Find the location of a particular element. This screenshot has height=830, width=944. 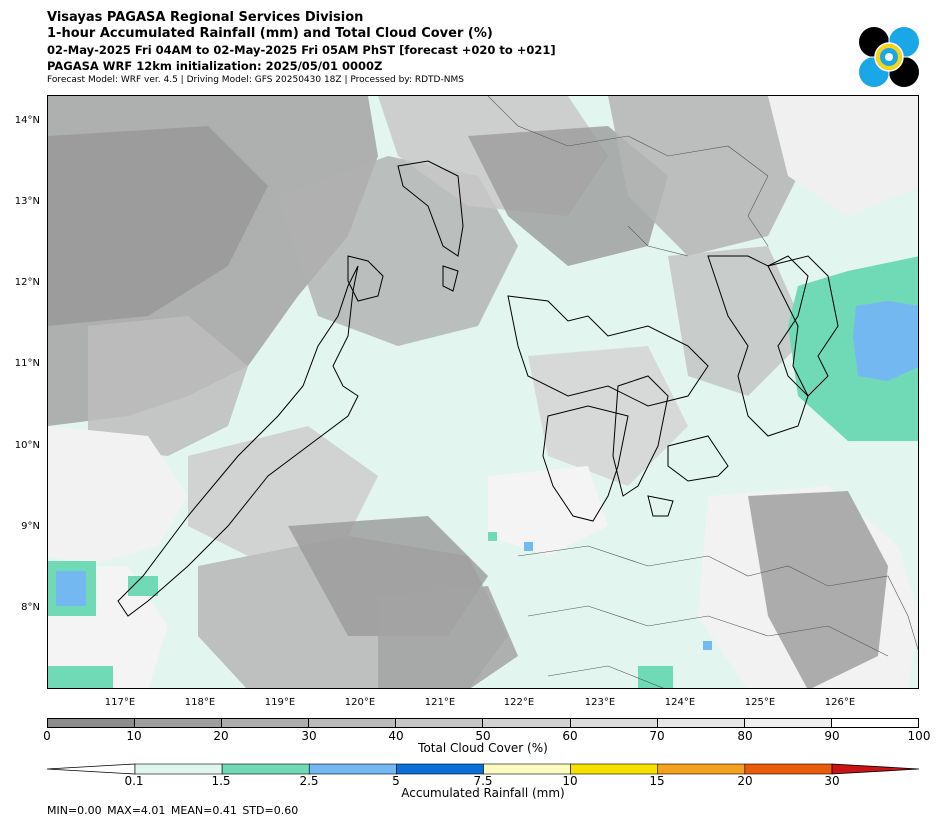

lat-label-11n: 11°N is located at coordinates (27, 363).